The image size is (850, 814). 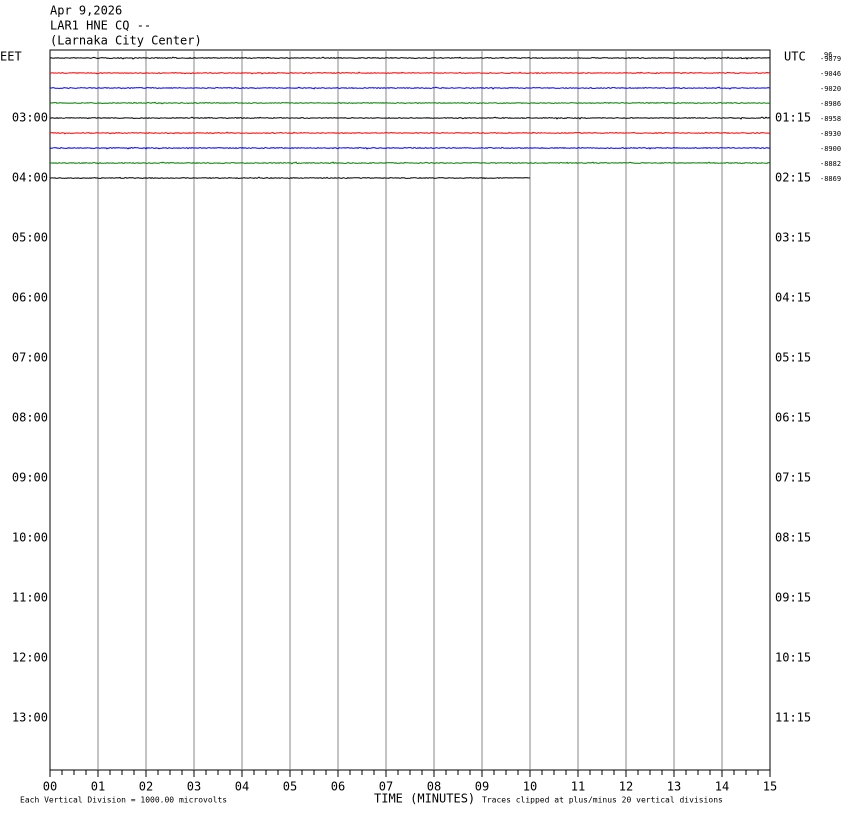 What do you see at coordinates (793, 178) in the screenshot?
I see `utc-label: 02:15` at bounding box center [793, 178].